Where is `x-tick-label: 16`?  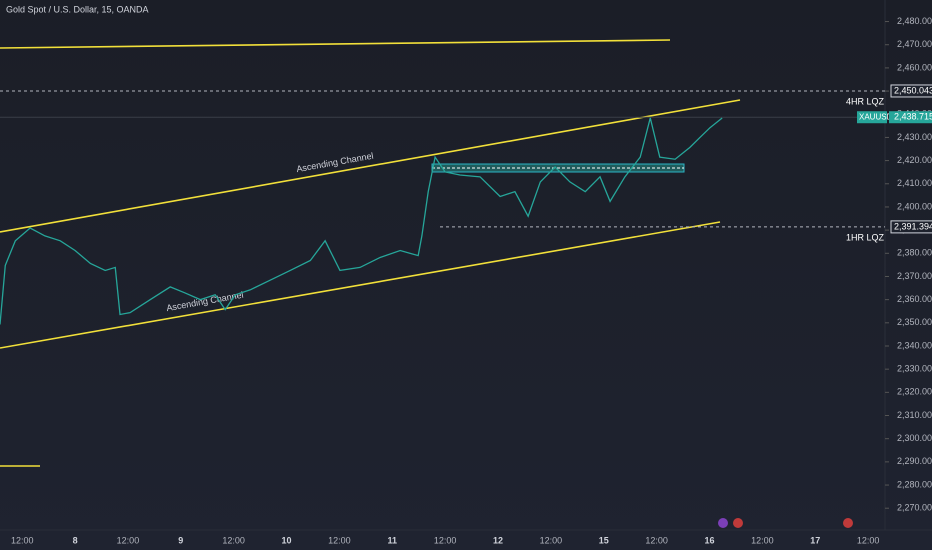
x-tick-label: 16 is located at coordinates (709, 540).